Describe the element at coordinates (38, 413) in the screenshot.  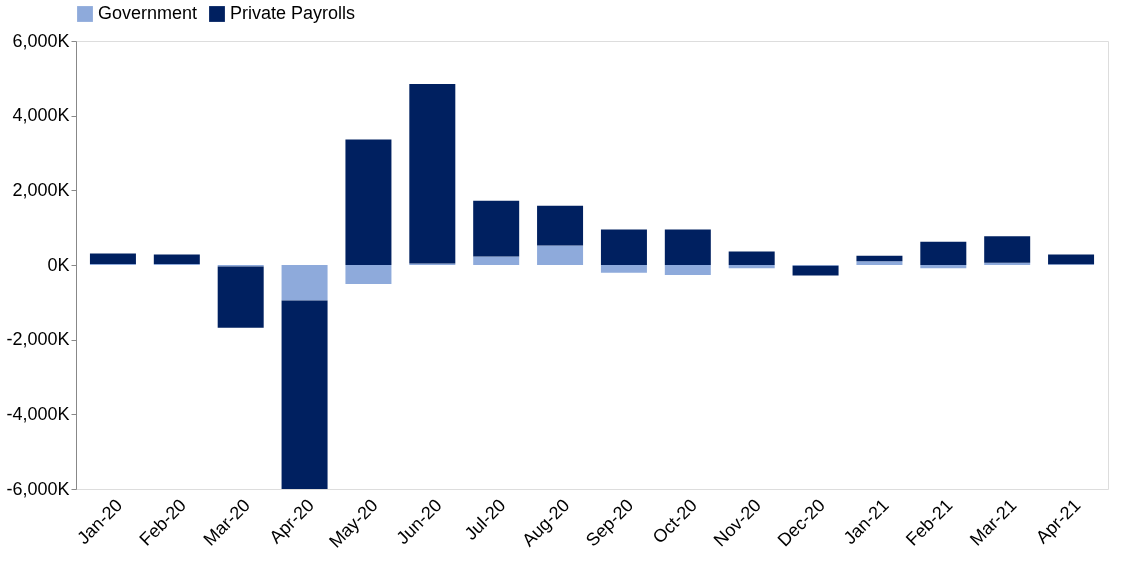
I see `y-tick-label: -4,000K` at that location.